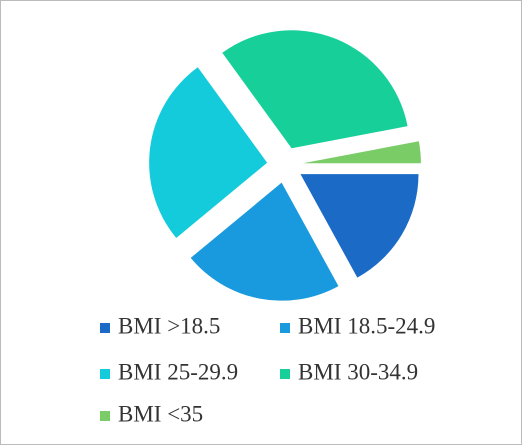 The image size is (522, 445). Describe the element at coordinates (358, 371) in the screenshot. I see `legend-label: BMI 30-34.9` at that location.